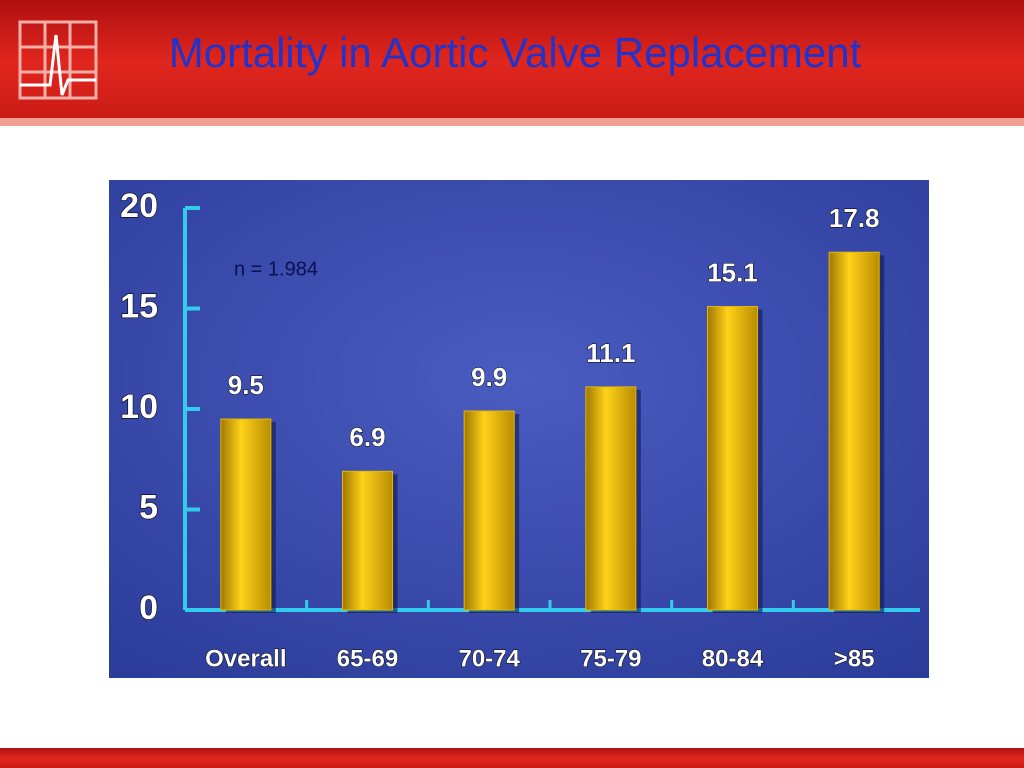  Describe the element at coordinates (148, 507) in the screenshot. I see `y-tick-label: 5` at that location.